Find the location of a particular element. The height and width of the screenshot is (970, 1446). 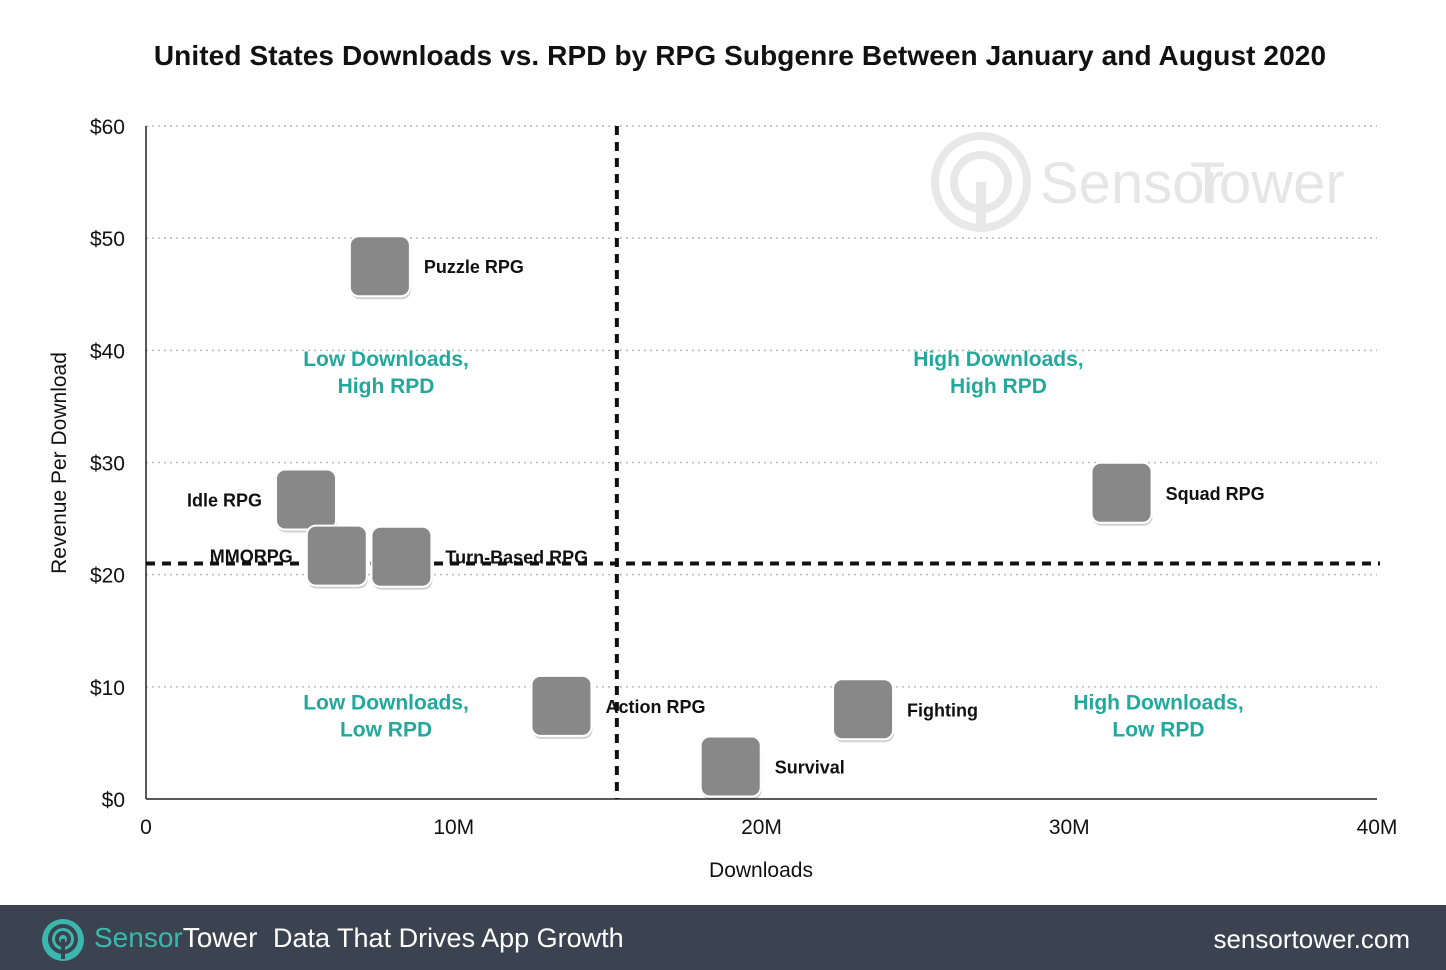

scatter-point: Turn-Based RPG is located at coordinates (479, 557).